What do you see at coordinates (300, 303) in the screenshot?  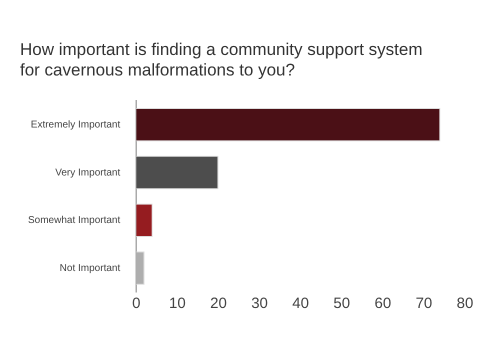 I see `x-tick-label: 40` at bounding box center [300, 303].